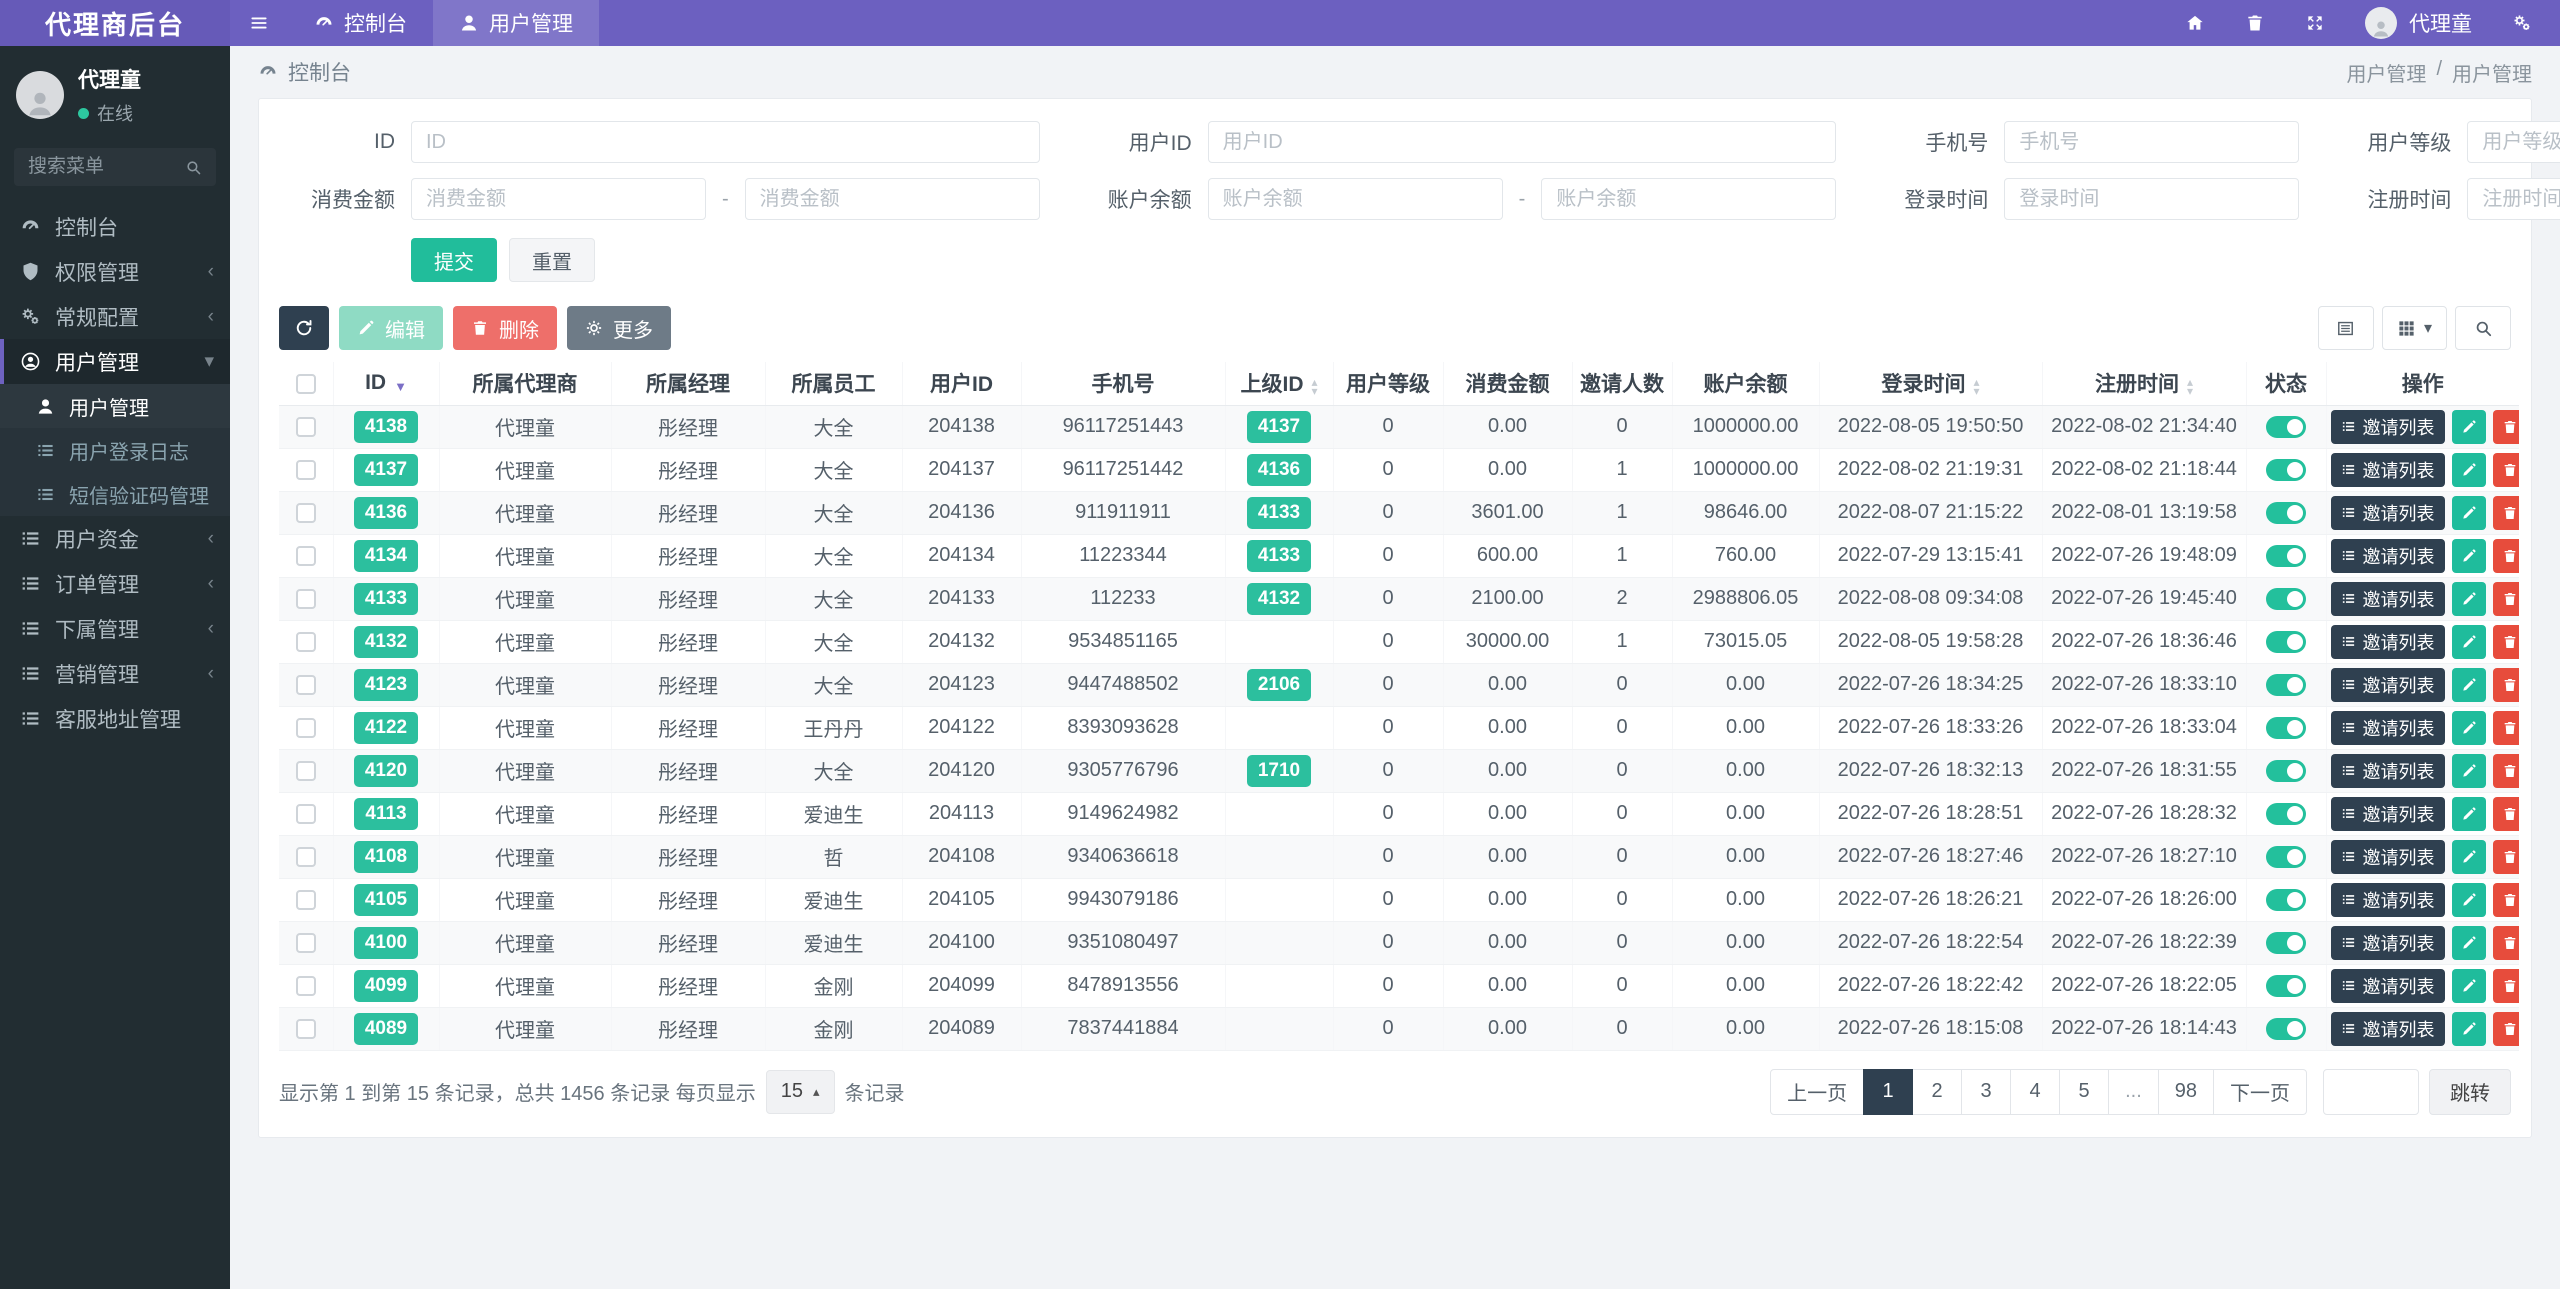 This screenshot has height=1289, width=2560. Describe the element at coordinates (516, 23) in the screenshot. I see `tab-user-management: 用户管理` at that location.